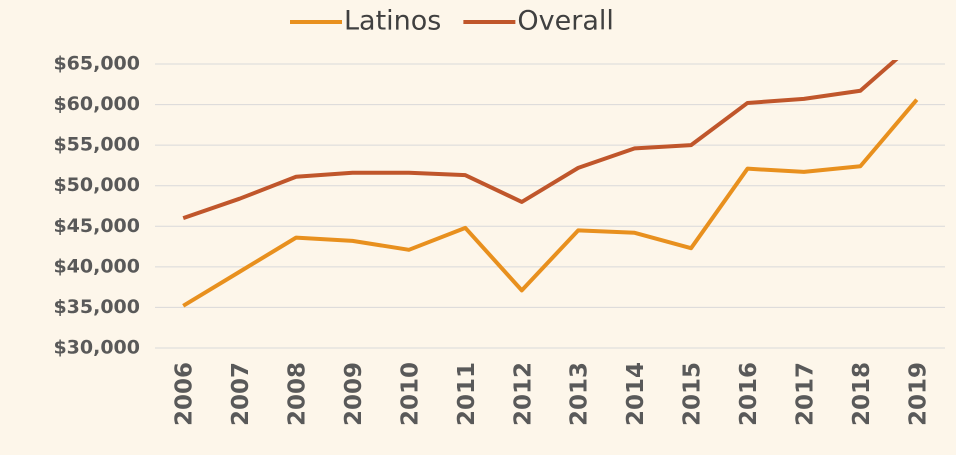  Describe the element at coordinates (96, 348) in the screenshot. I see `y-tick-label: $30,000` at that location.